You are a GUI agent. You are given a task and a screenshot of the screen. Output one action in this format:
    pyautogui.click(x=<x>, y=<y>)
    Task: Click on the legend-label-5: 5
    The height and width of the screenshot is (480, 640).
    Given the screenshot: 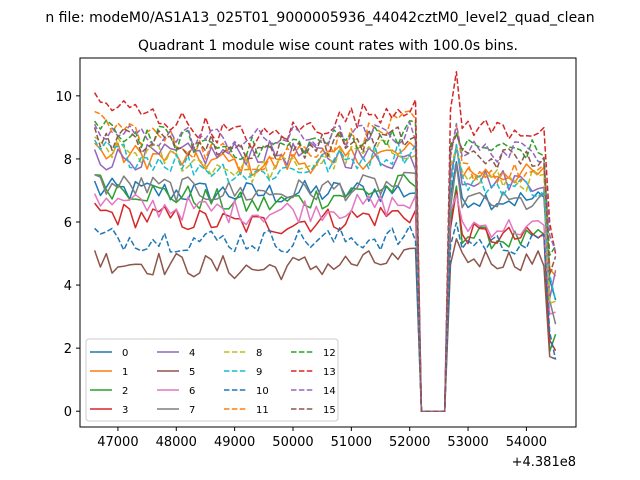 What is the action you would take?
    pyautogui.click(x=192, y=372)
    